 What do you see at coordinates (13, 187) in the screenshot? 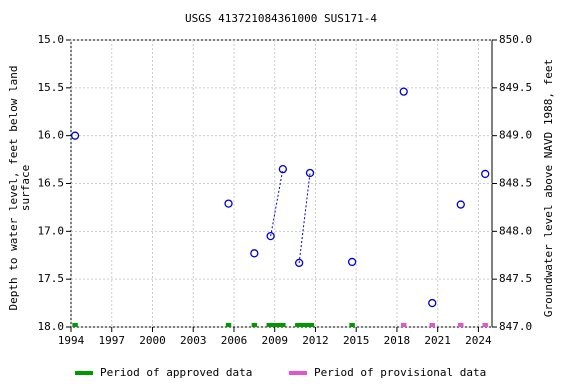
I see `y-axis-label: Depth to water level, feet below land` at bounding box center [13, 187].